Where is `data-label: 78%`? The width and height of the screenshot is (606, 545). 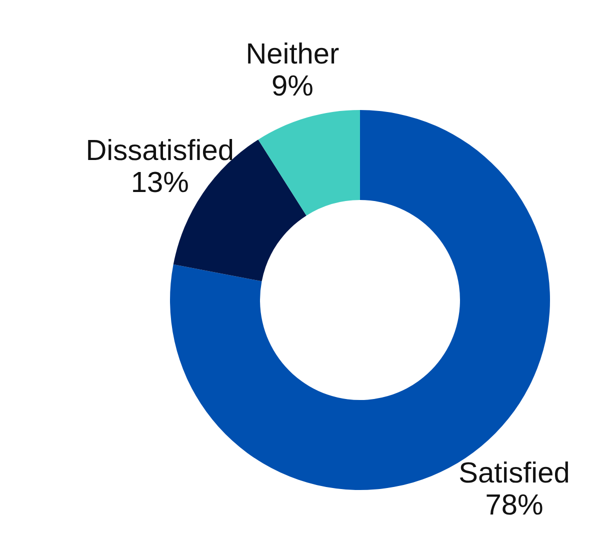 data-label: 78% is located at coordinates (514, 505).